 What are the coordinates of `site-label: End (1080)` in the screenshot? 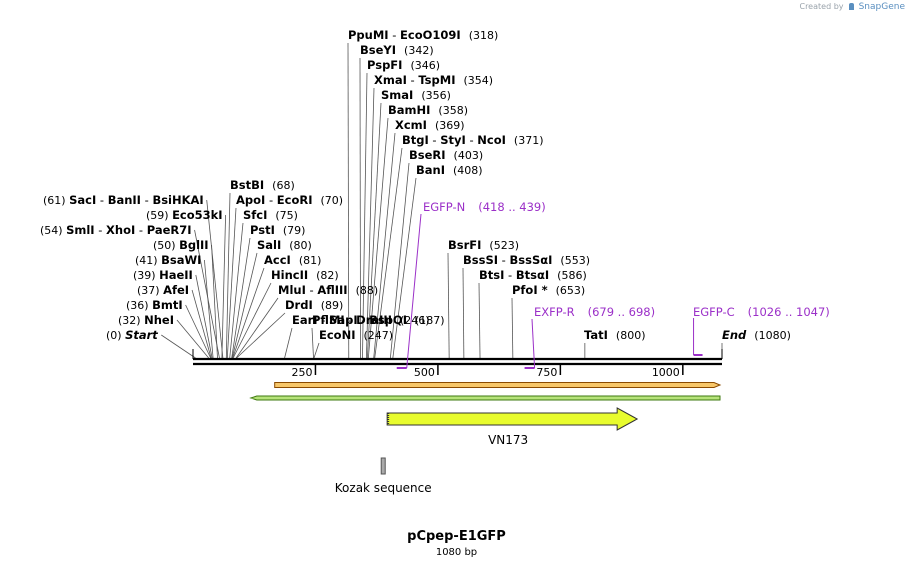 It's located at (756, 335).